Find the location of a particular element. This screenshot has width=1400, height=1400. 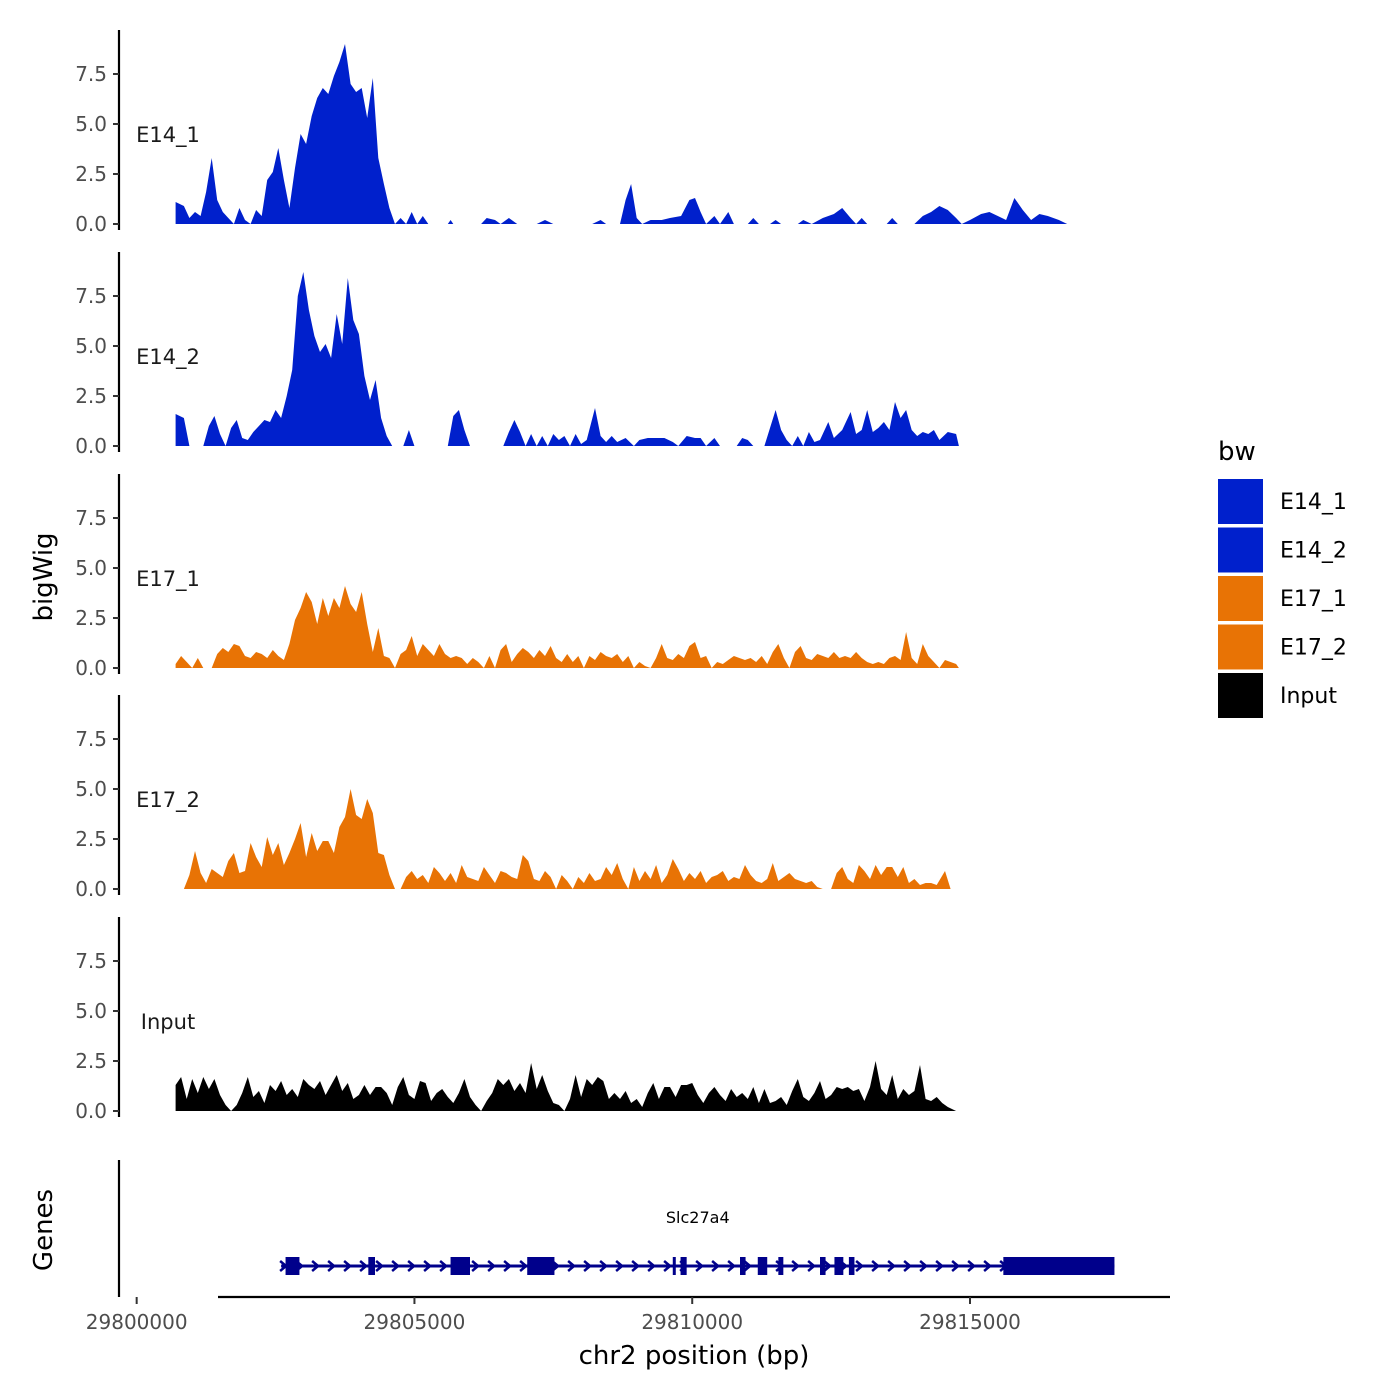

legend-swatch-input is located at coordinates (1240, 695).